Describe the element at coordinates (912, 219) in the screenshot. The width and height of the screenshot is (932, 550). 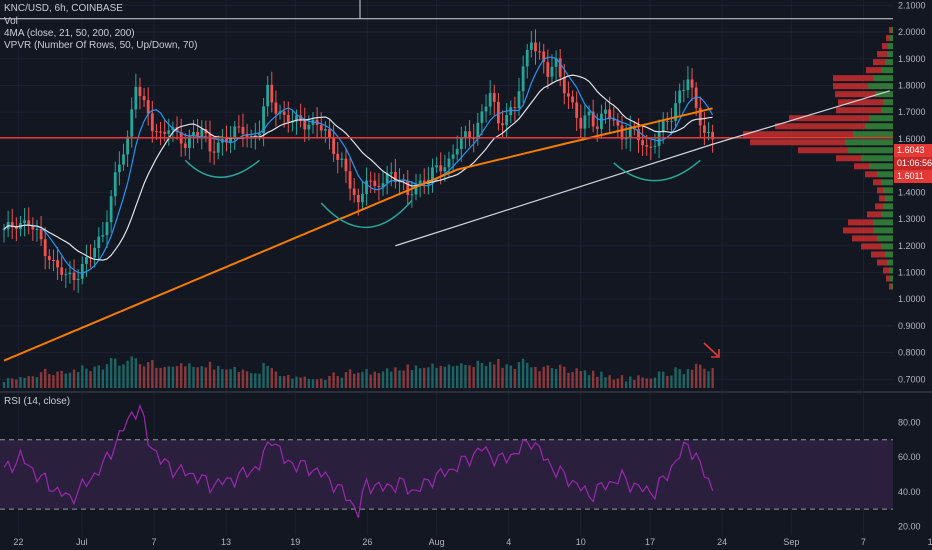
I see `price-tick-label: 1.3000` at that location.